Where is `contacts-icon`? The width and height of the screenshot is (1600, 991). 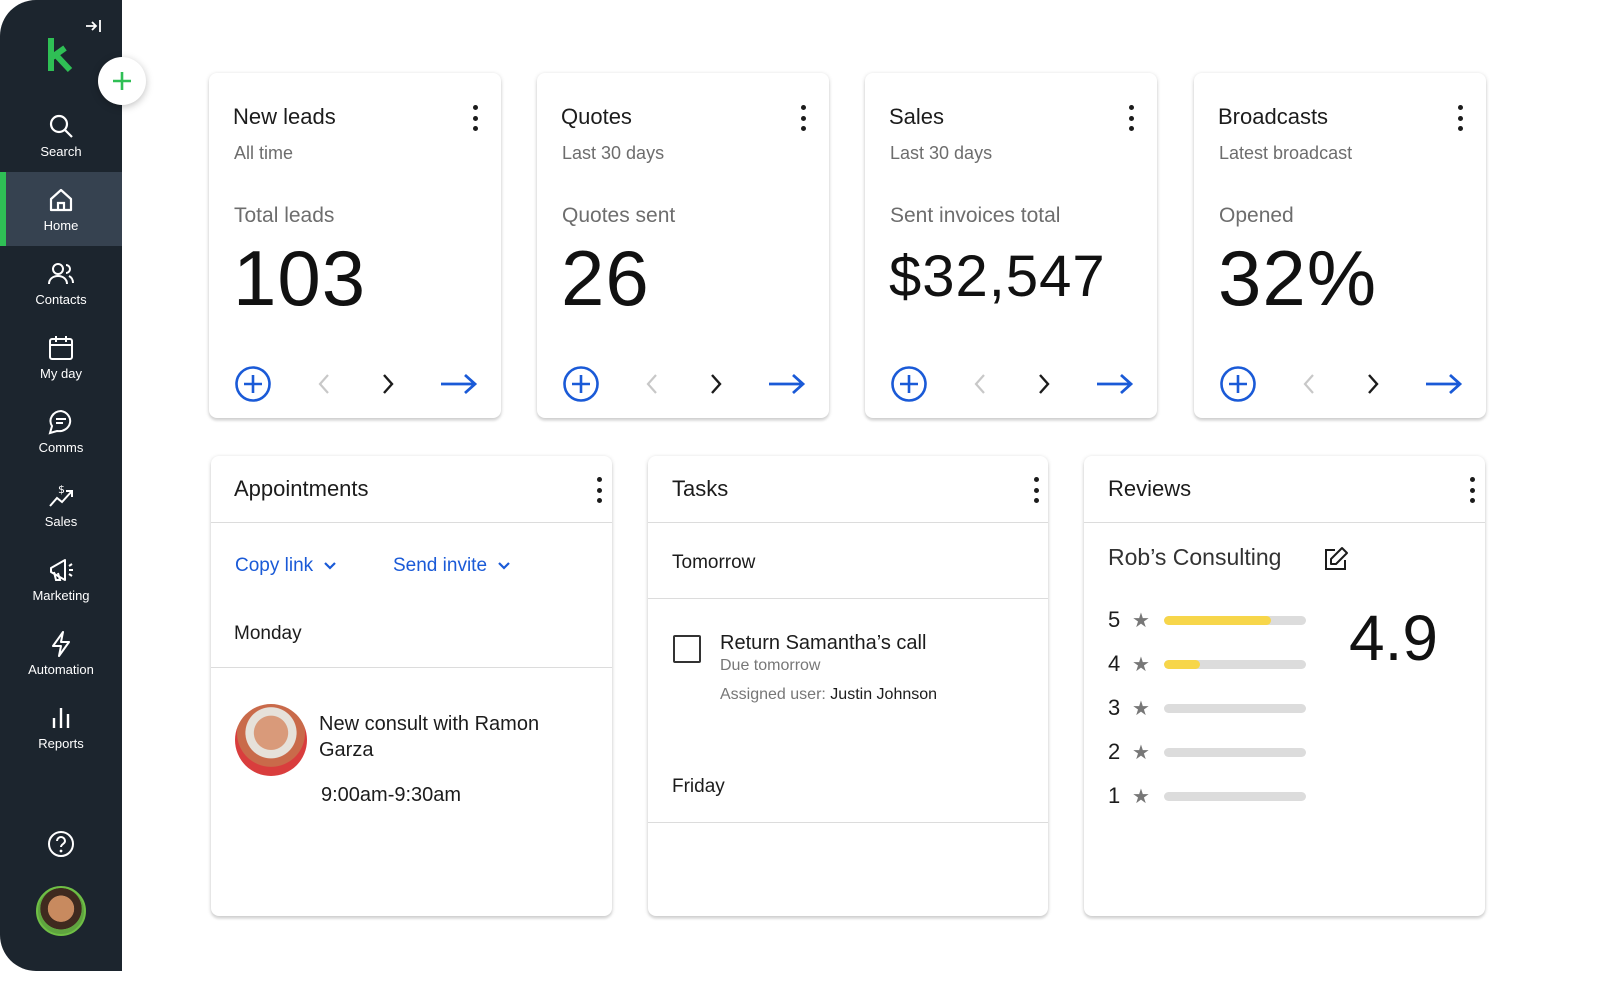
contacts-icon is located at coordinates (61, 273).